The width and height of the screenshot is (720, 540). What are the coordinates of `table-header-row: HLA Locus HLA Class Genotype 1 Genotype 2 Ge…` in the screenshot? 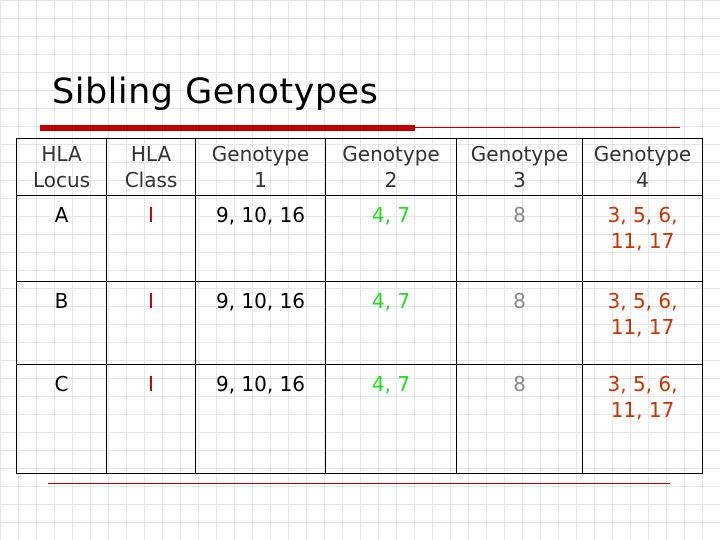 It's located at (359, 167).